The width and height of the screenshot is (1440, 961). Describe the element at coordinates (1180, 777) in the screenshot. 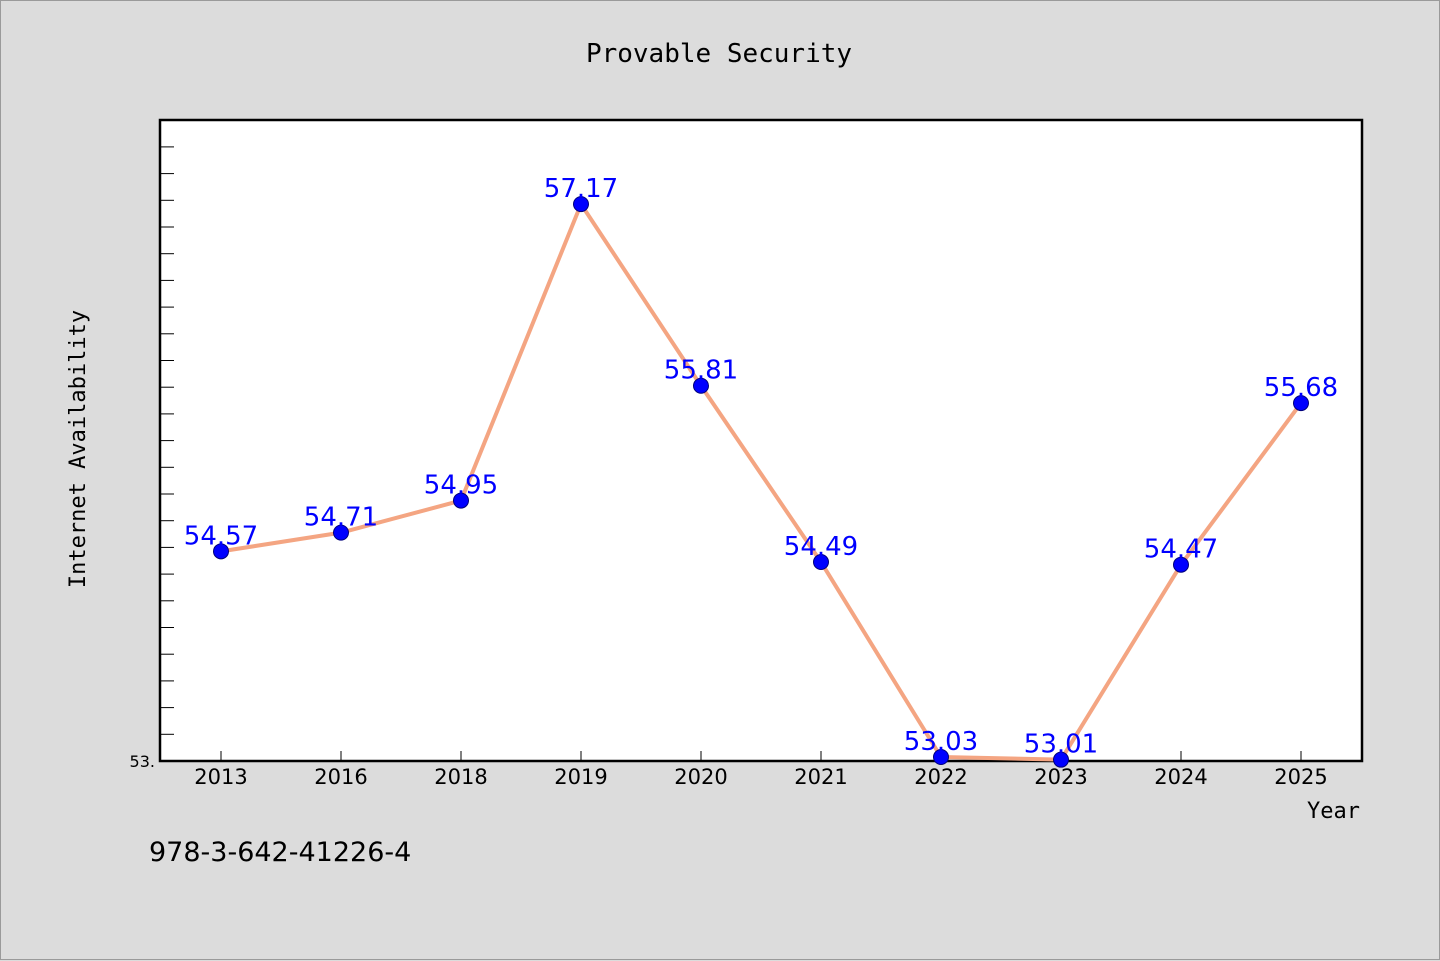

I see `x-tick-label: 2024` at that location.